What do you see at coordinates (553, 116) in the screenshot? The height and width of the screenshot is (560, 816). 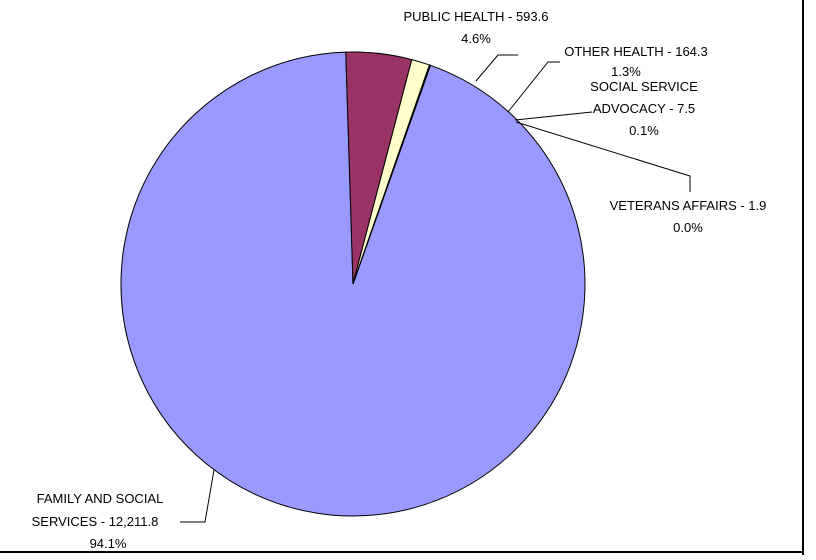 I see `leader-line-social-service-advocacy` at bounding box center [553, 116].